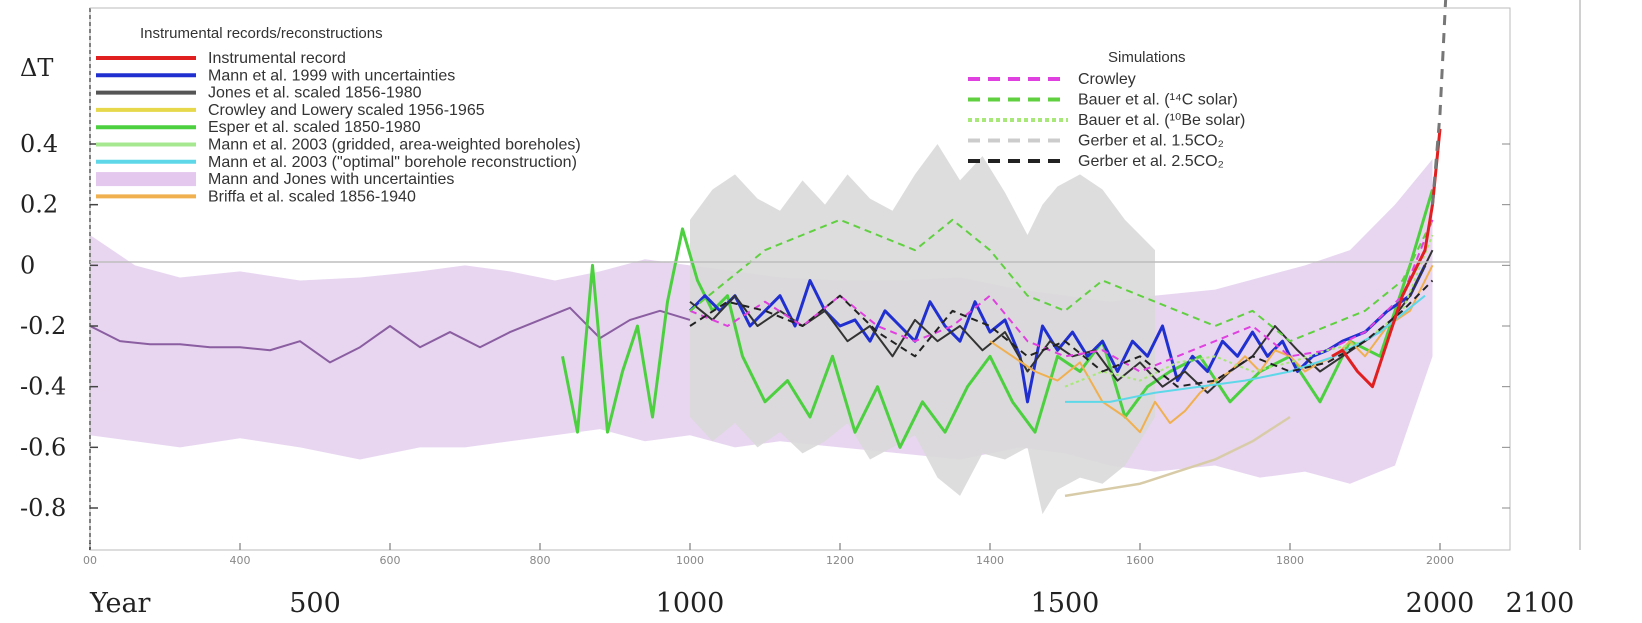  Describe the element at coordinates (1386, 258) in the screenshot. I see `series-line-instrumental-record` at that location.